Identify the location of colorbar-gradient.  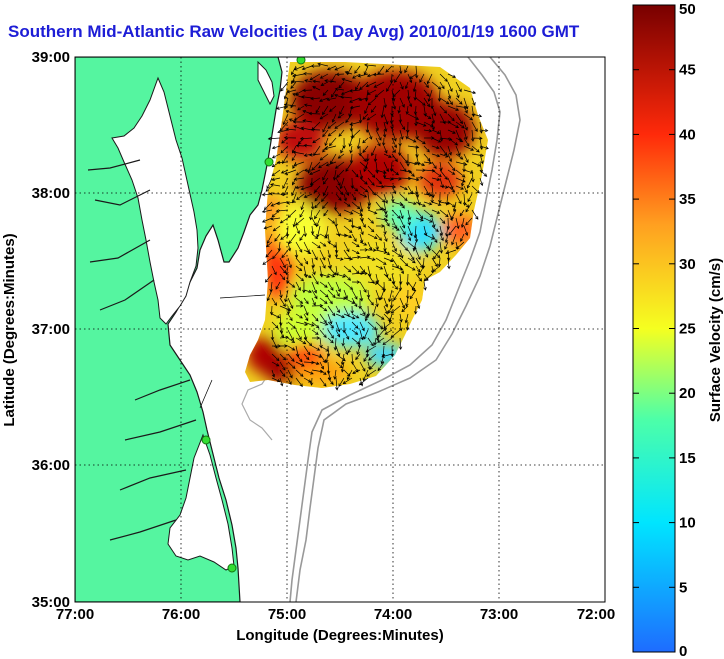
(654, 328).